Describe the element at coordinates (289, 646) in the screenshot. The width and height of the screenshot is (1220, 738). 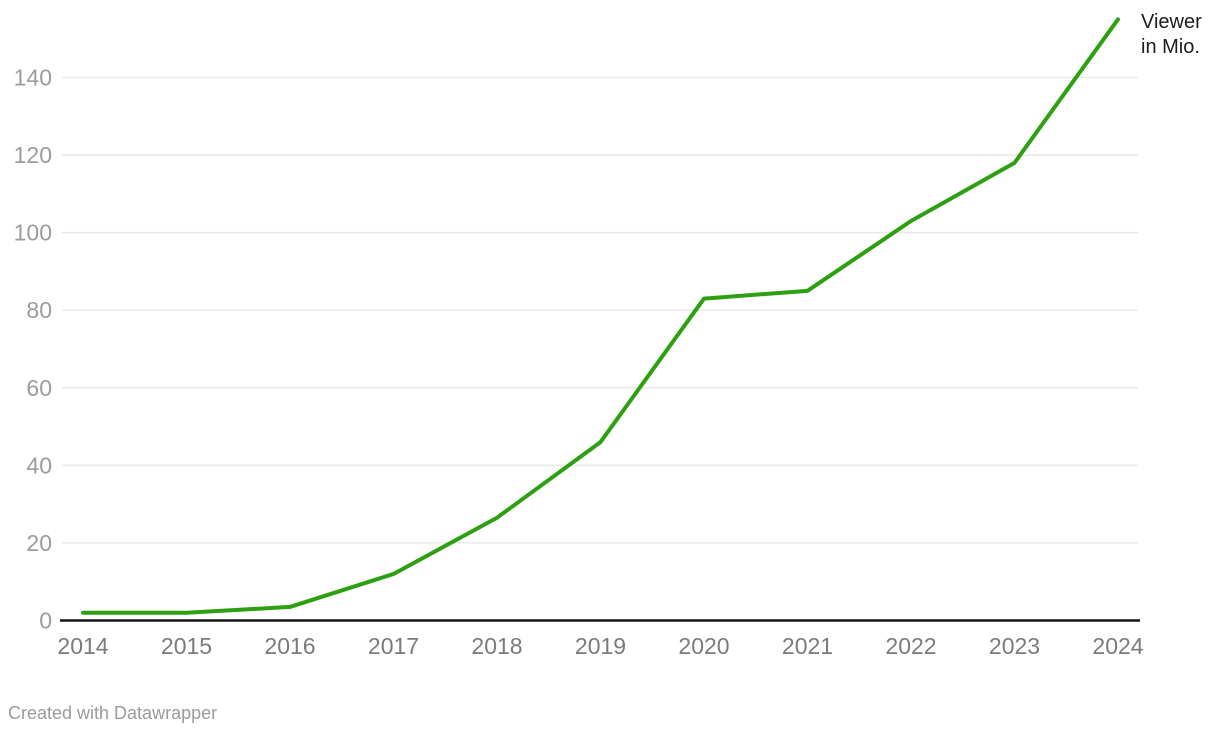
I see `x-axis-tick-label: 2016` at that location.